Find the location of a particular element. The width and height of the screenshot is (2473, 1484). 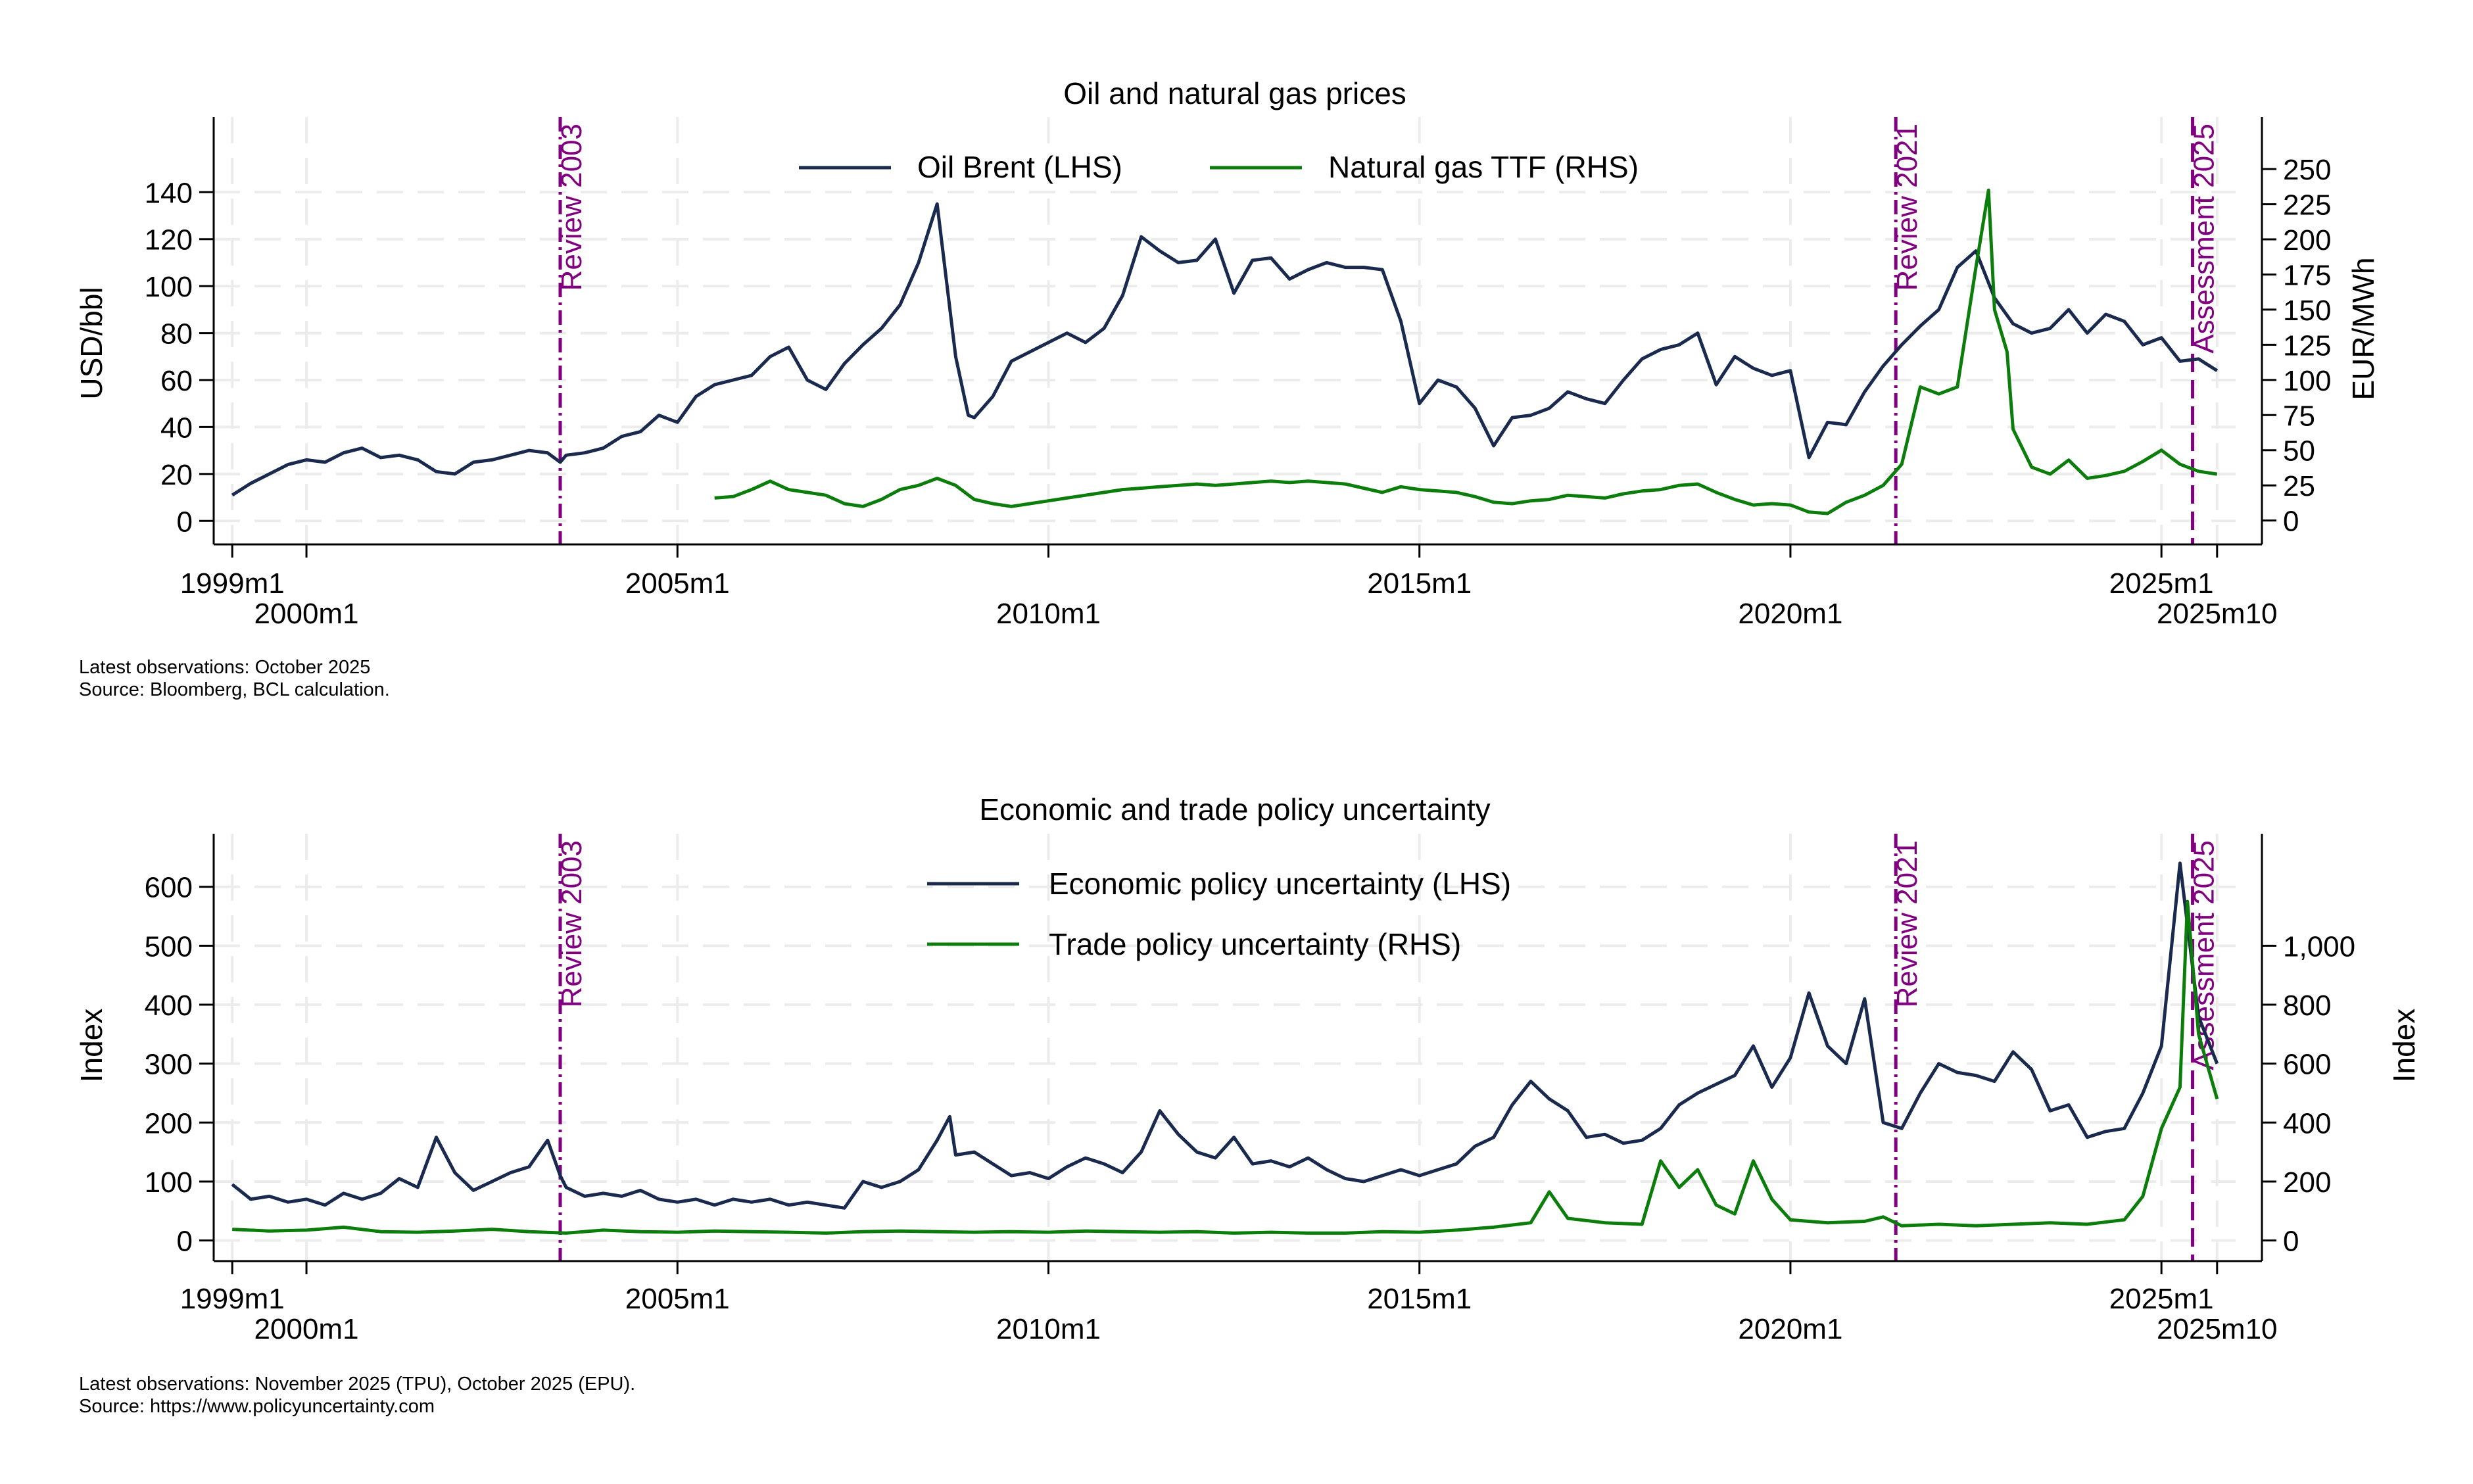

chart-title: Economic and trade policy uncertainty is located at coordinates (1234, 809).